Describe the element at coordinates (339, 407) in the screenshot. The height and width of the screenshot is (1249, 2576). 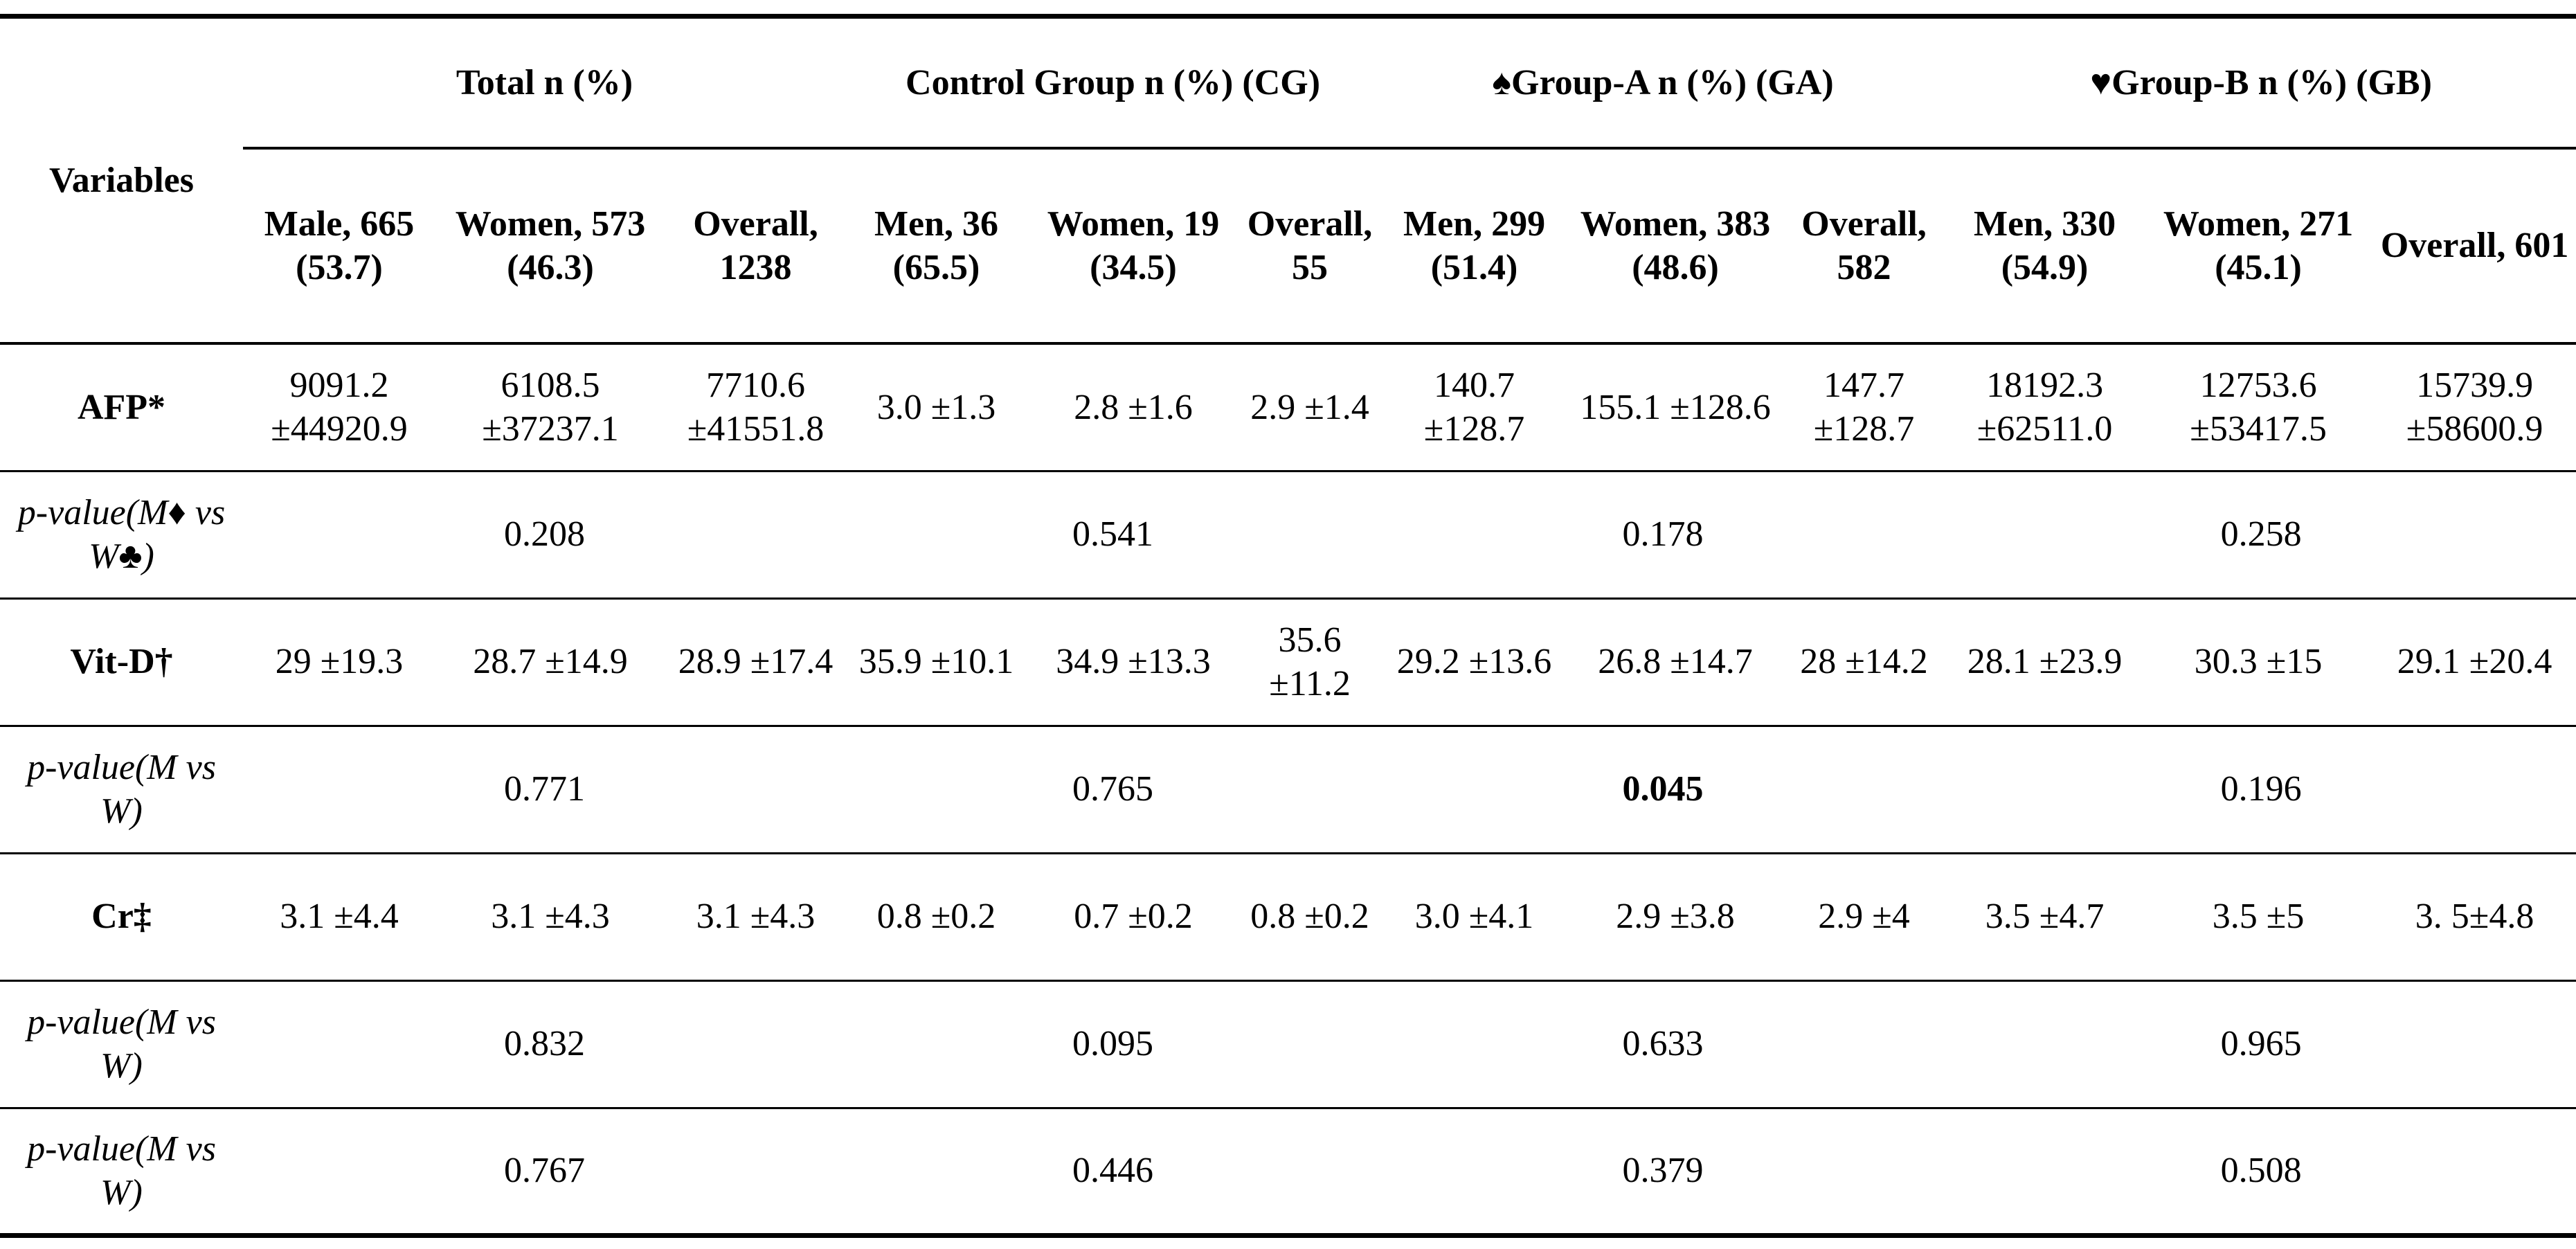
I see `value-cell: 9091.2 ±44920.9` at that location.